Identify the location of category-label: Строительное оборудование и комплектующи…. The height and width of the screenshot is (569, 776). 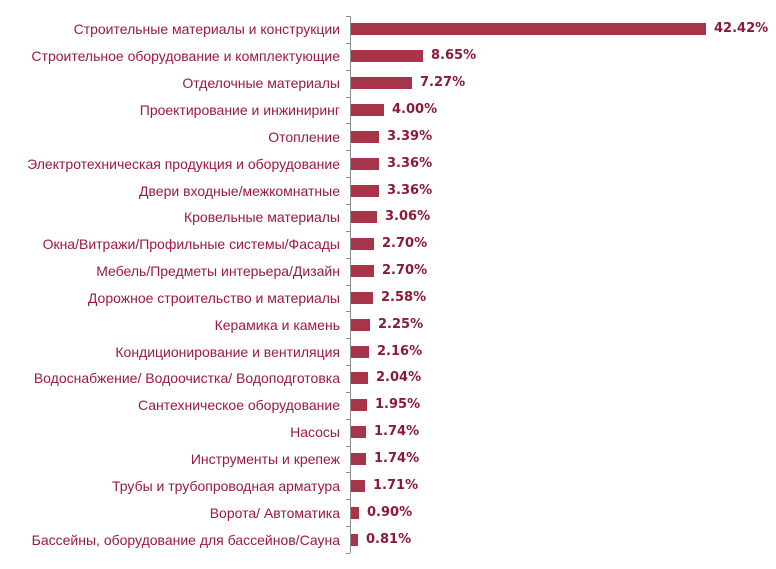
(185, 56).